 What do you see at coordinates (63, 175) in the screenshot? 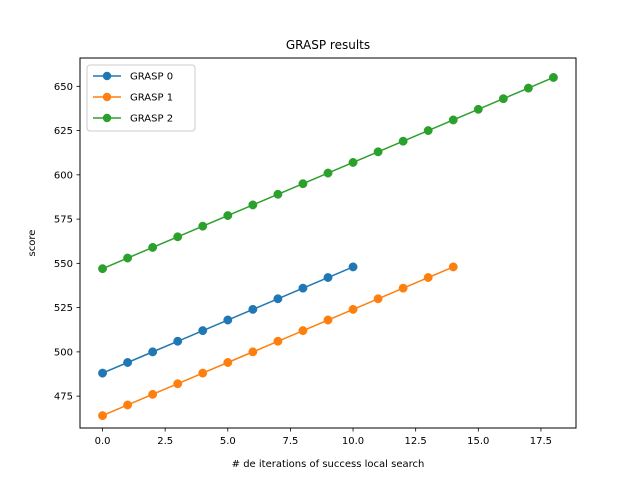
I see `y-tick-label: 600` at bounding box center [63, 175].